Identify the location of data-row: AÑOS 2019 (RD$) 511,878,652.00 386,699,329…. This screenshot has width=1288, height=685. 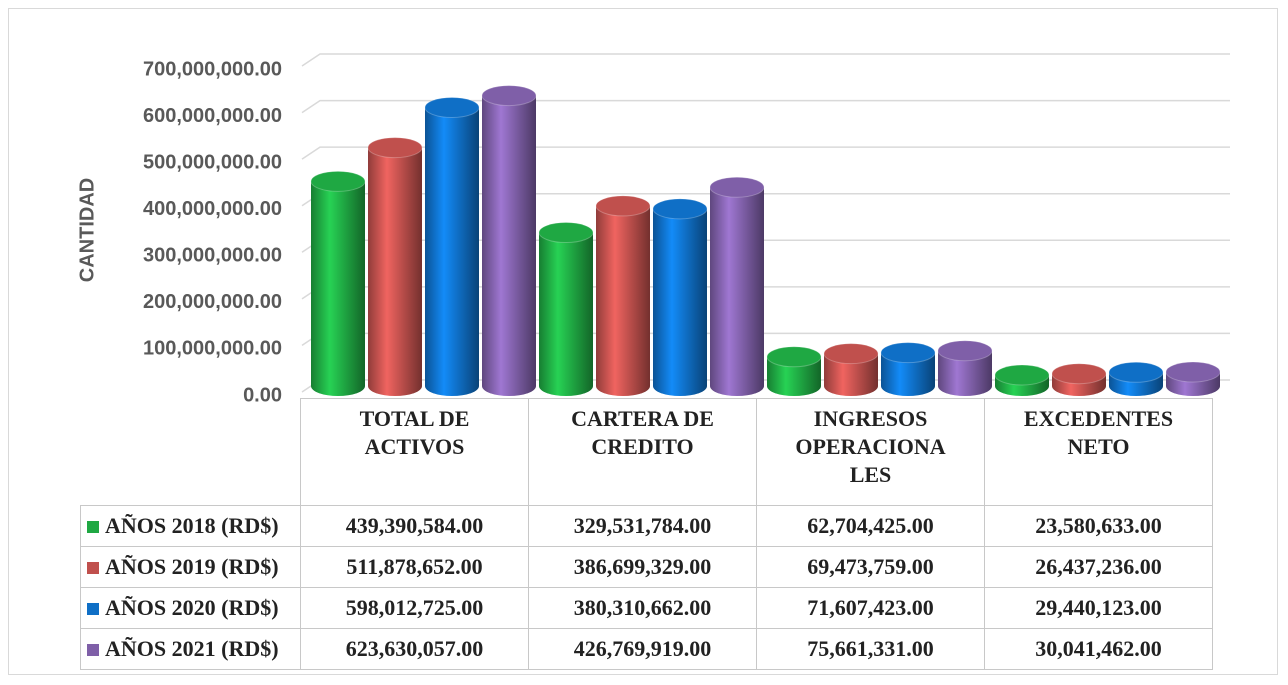
(646, 567).